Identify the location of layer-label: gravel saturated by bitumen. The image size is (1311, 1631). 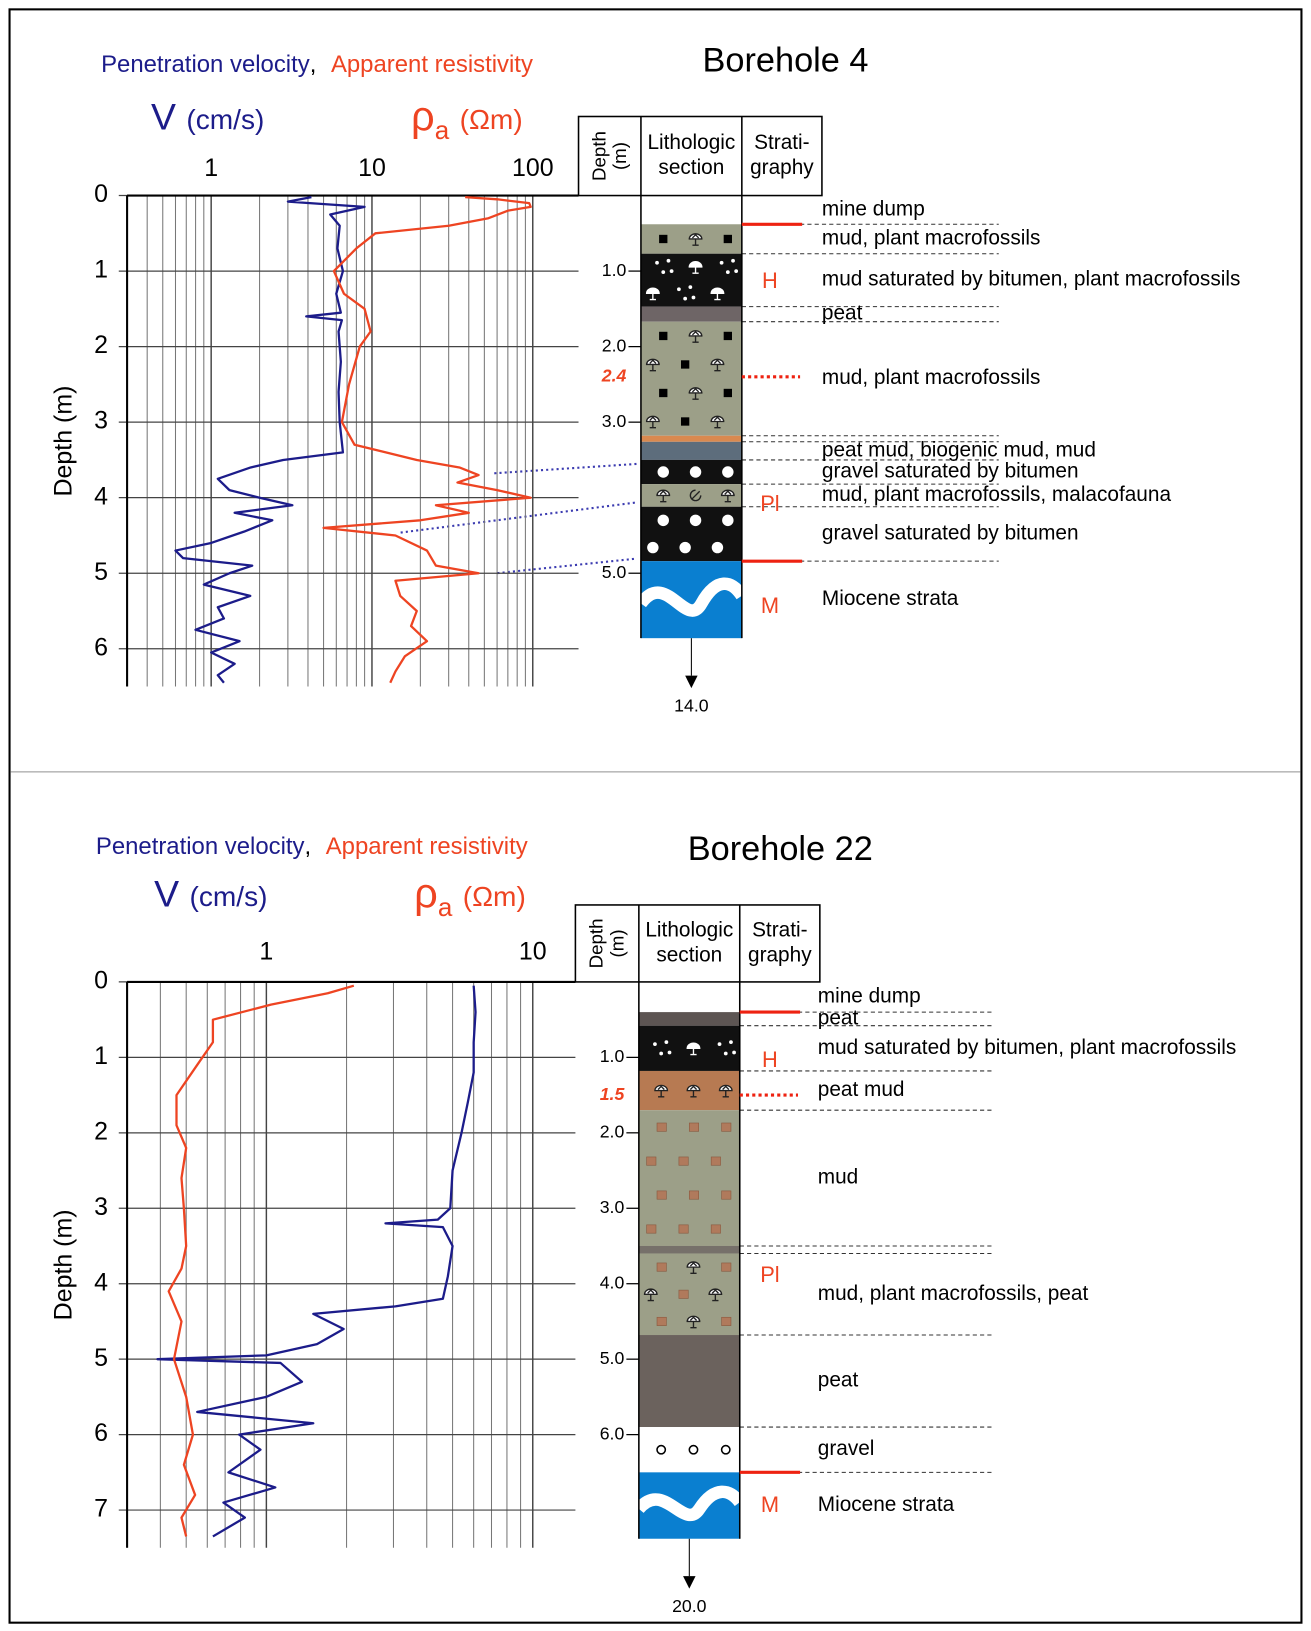
(950, 471).